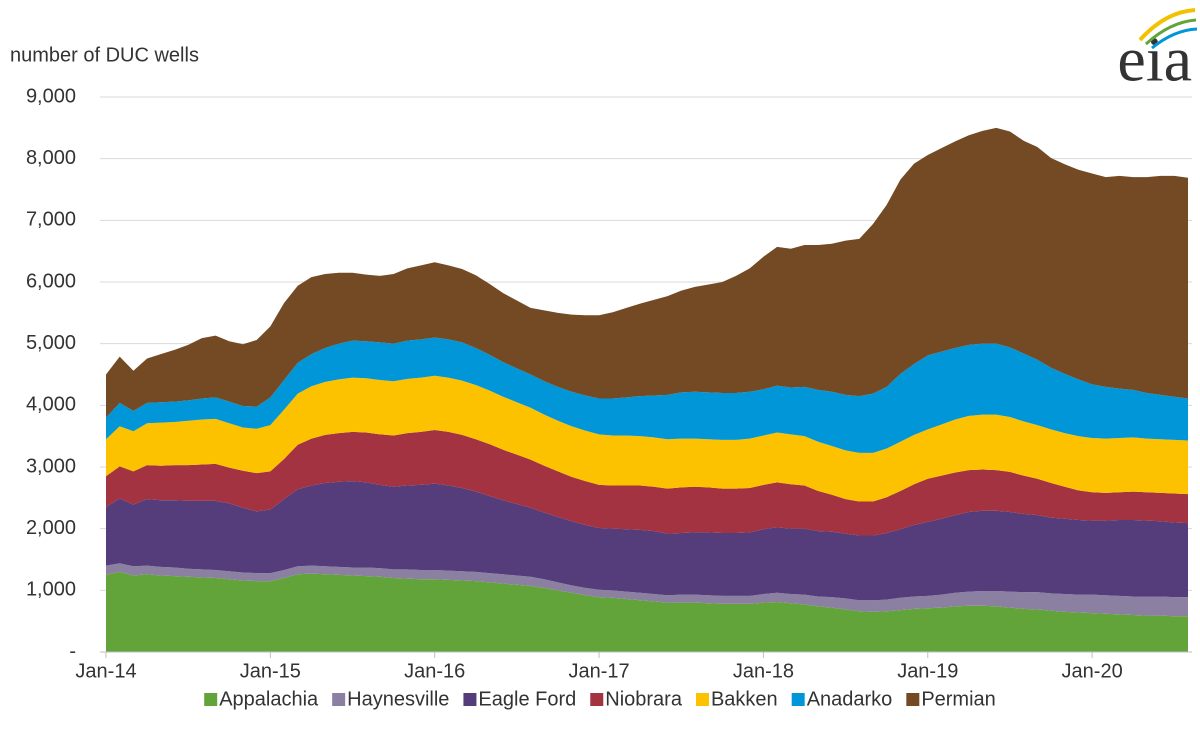  I want to click on legend-label: Anadarko, so click(850, 699).